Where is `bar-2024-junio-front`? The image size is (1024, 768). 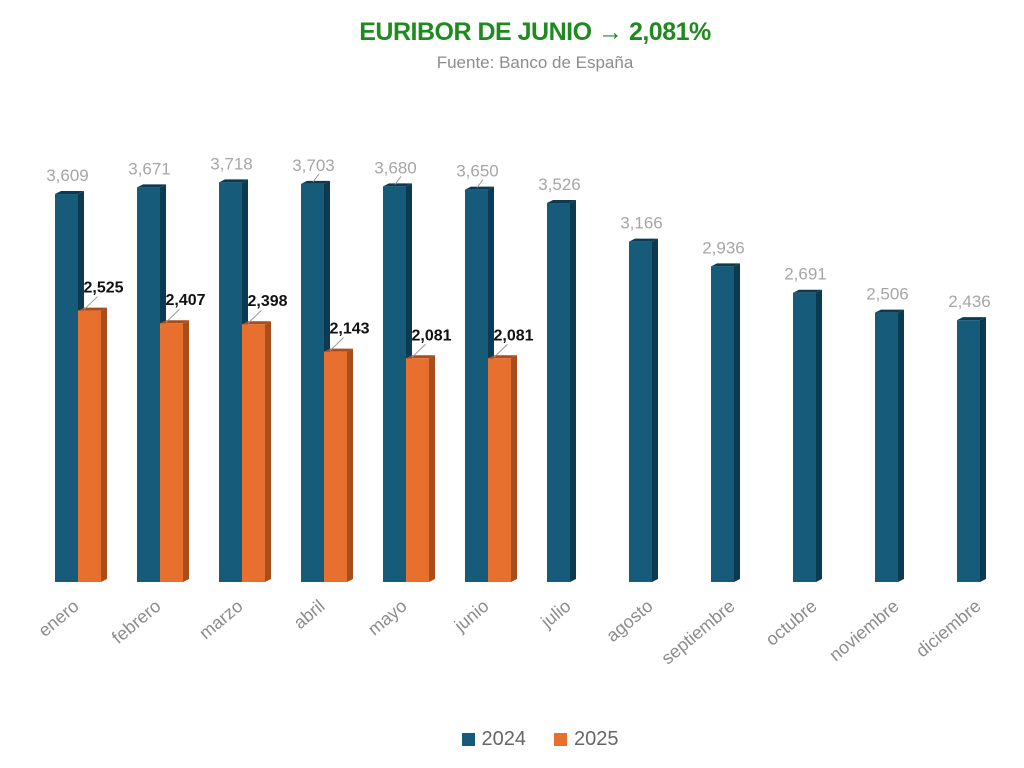 bar-2024-junio-front is located at coordinates (476, 385).